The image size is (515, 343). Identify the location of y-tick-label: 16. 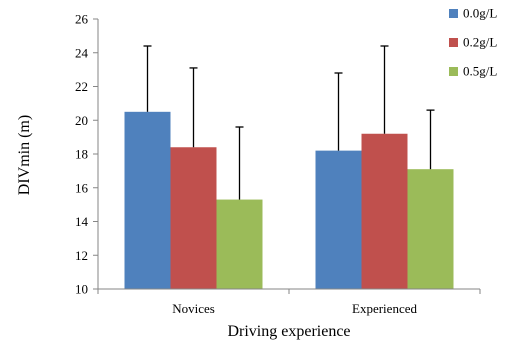
(82, 187).